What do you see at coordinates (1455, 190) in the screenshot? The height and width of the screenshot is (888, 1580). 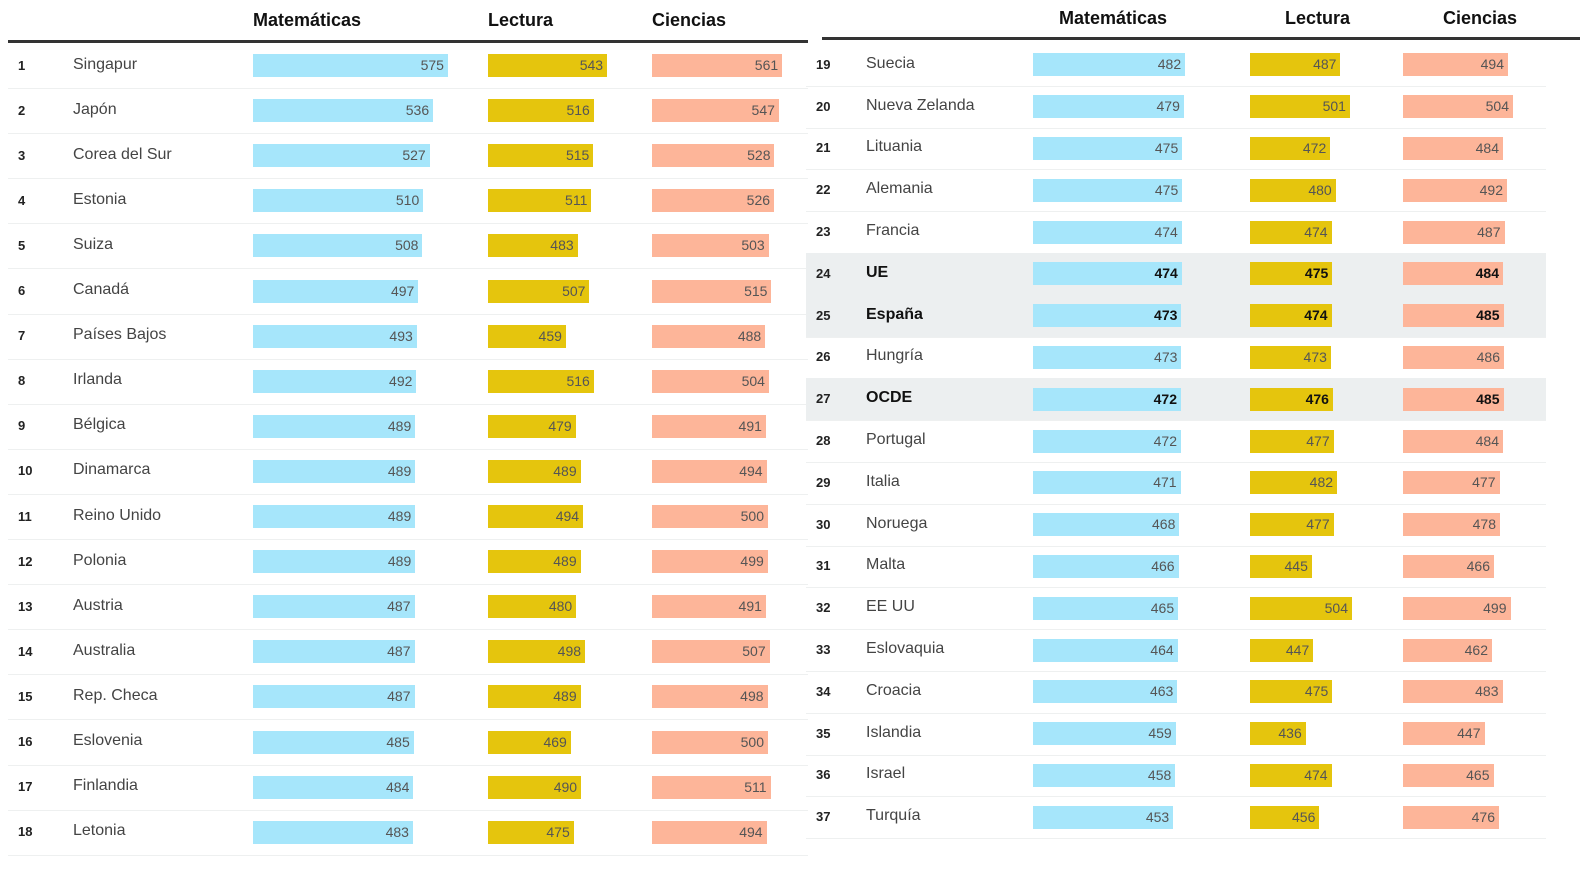 I see `bar-ciencias: 492` at bounding box center [1455, 190].